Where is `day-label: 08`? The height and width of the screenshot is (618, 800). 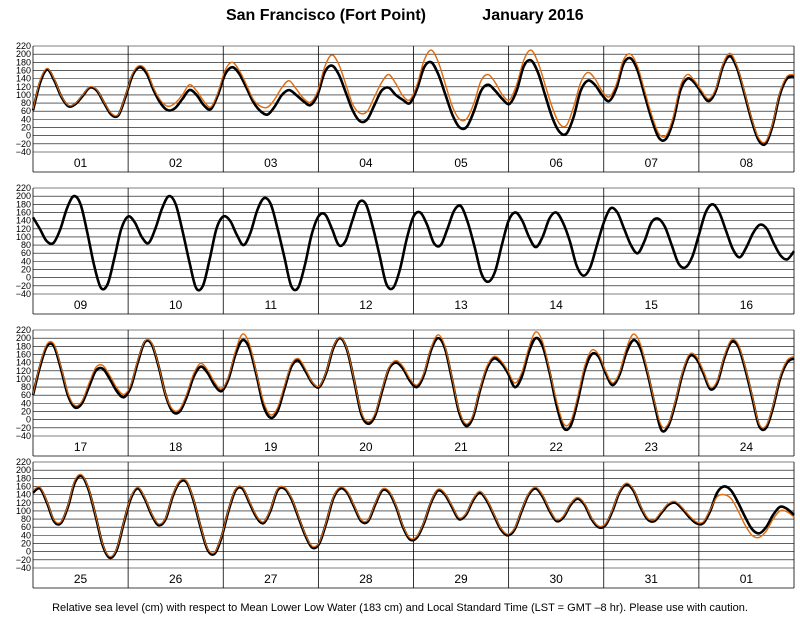
day-label: 08 is located at coordinates (747, 163).